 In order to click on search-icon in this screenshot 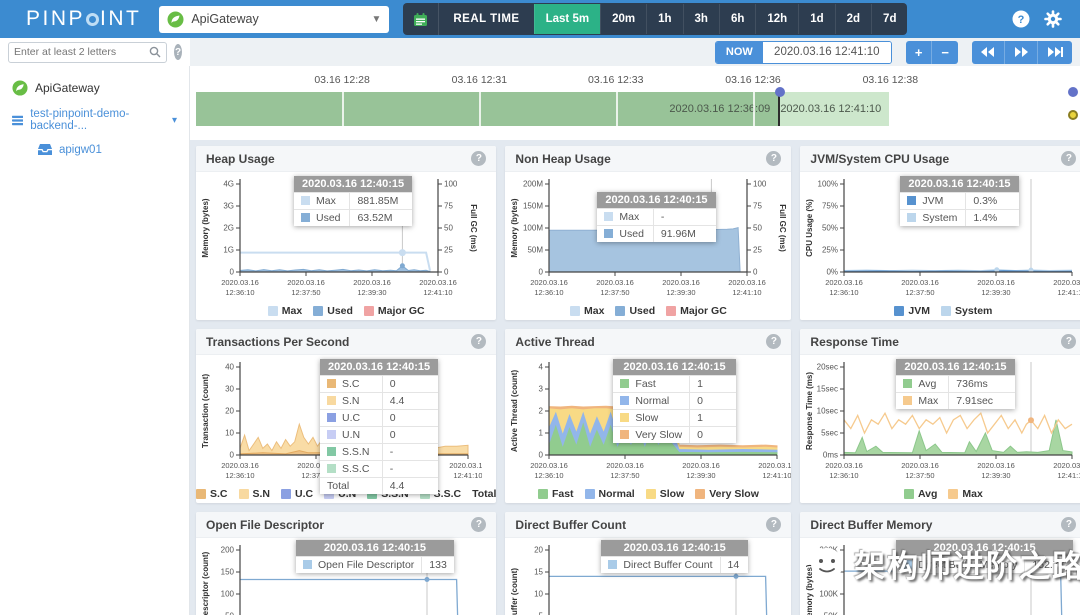, I will do `click(155, 52)`.